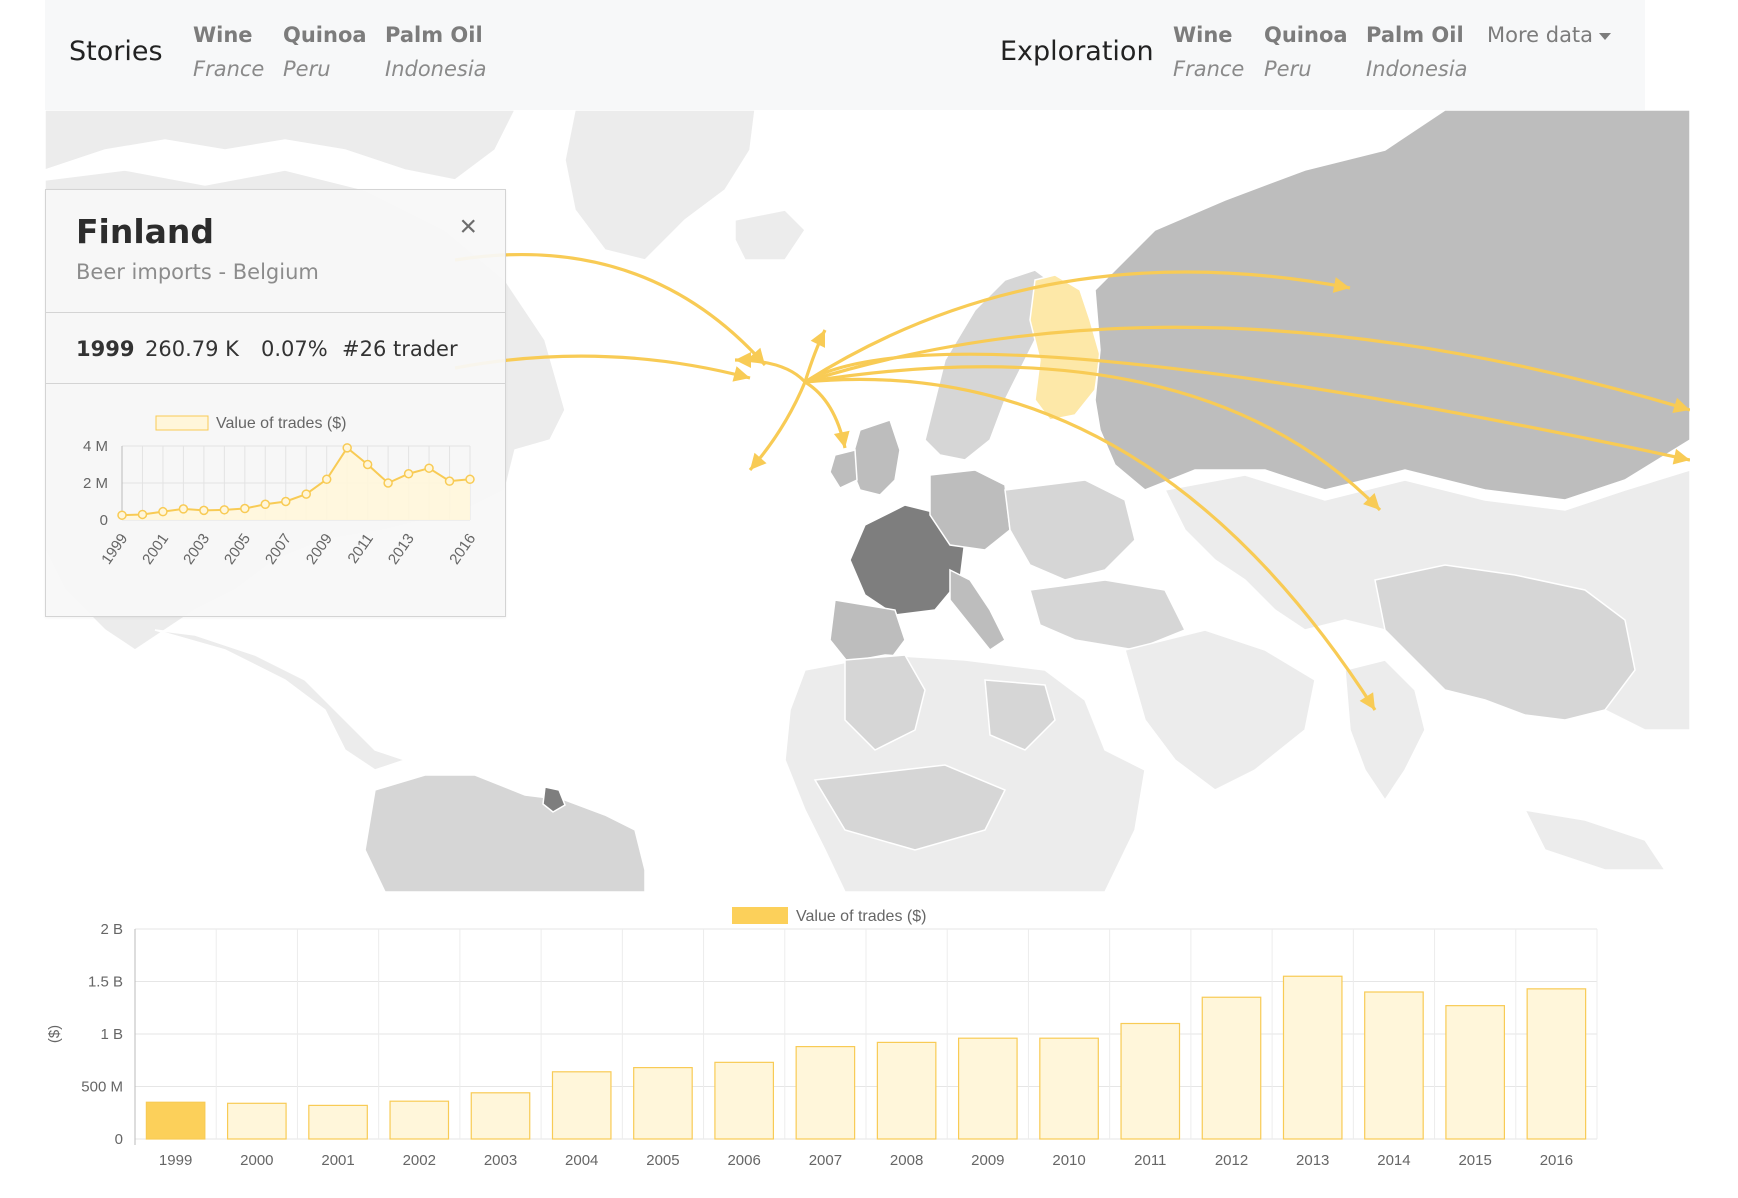 Image resolution: width=1738 pixels, height=1198 pixels. I want to click on story-quinoa-peru: Quinoa Peru, so click(325, 52).